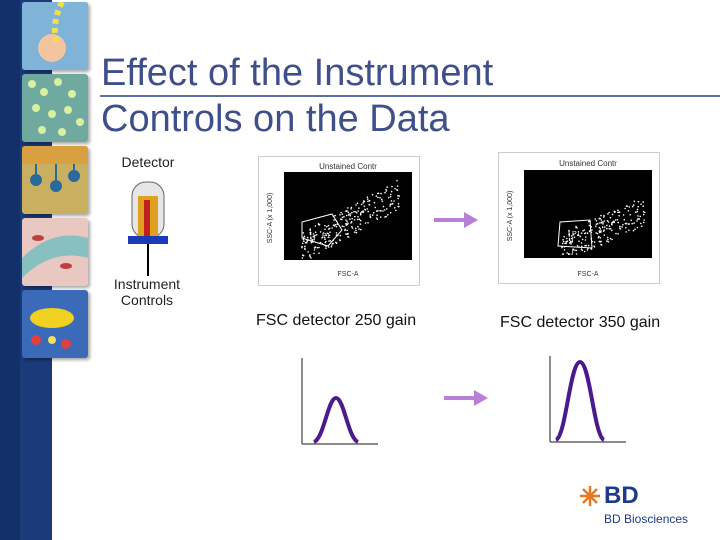 The width and height of the screenshot is (720, 540). I want to click on cells-pattern-icon, so click(55, 108).